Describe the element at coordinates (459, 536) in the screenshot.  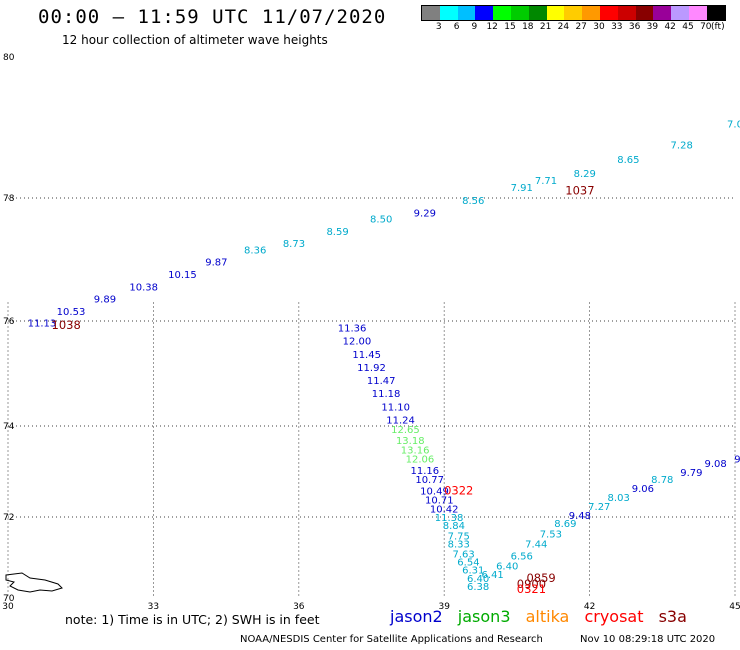
I see `wave-height-label: 7.75` at that location.